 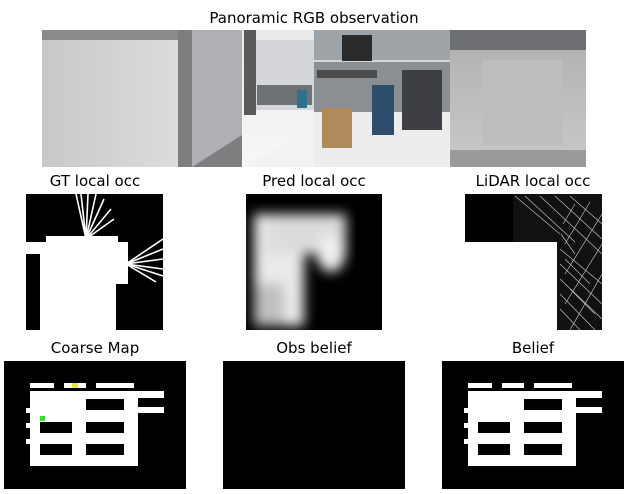 I want to click on panorama-title: Panoramic RGB observation, so click(x=314, y=18).